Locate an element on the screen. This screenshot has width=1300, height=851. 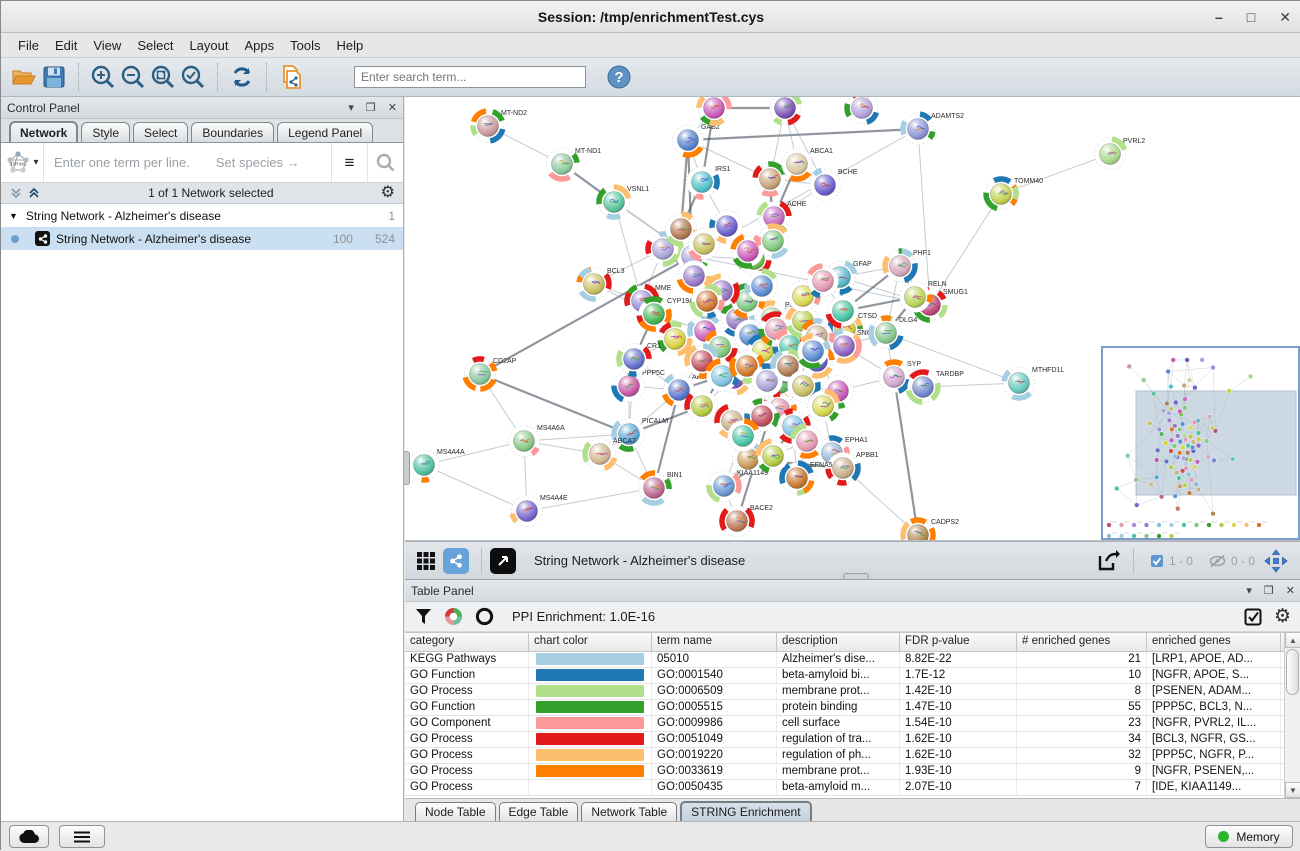
network-node-CADPS2: CADPS2 is located at coordinates (931, 530).